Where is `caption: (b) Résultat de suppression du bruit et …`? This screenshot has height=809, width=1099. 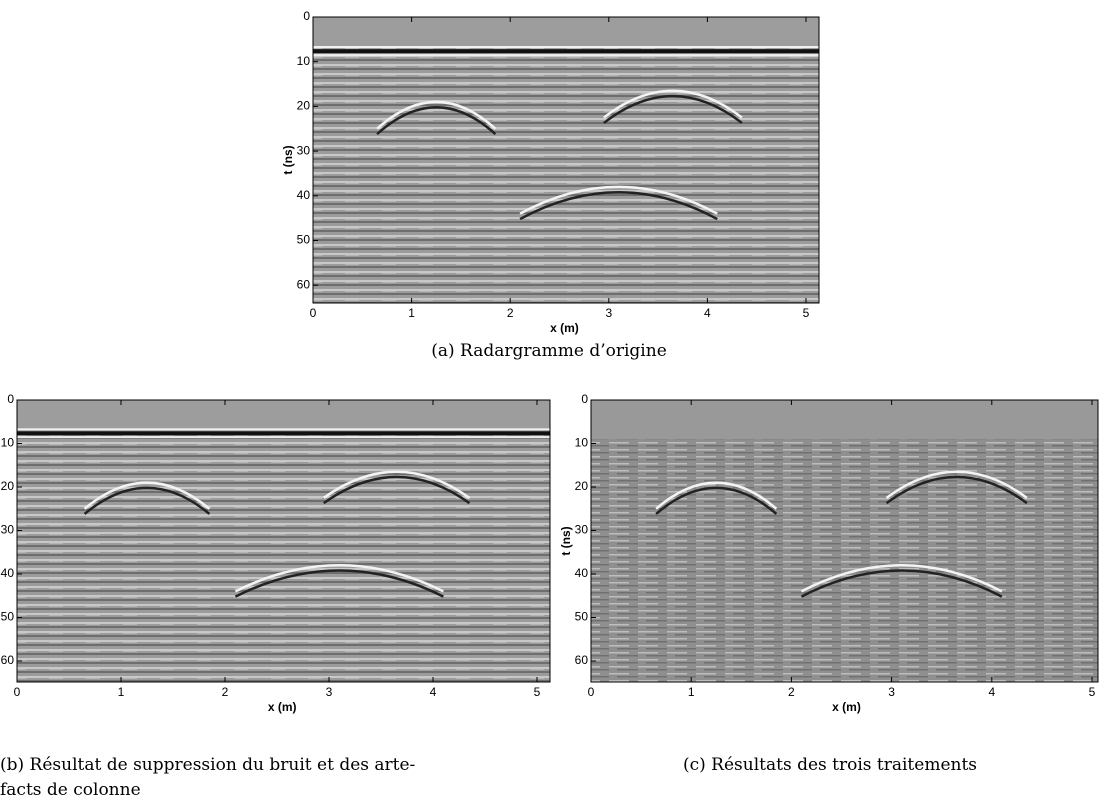
caption: (b) Résultat de suppression du bruit et … is located at coordinates (207, 765).